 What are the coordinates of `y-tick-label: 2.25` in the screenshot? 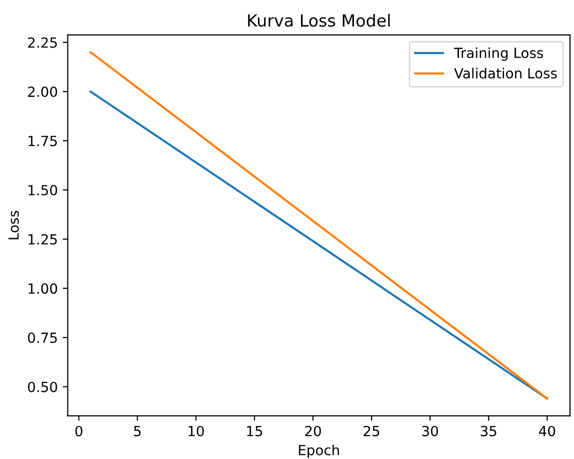 It's located at (42, 42).